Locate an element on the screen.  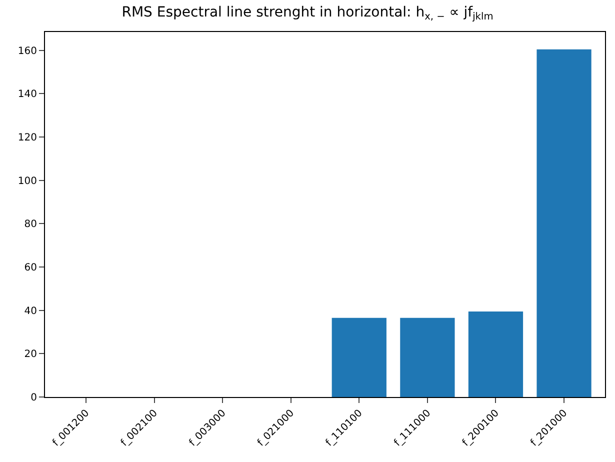
chart-title: RMS Espectral line strenght in horizontal: h$_{x, −}$ ∝ jf$_{jklm}$ is located at coordinates (308, 13).